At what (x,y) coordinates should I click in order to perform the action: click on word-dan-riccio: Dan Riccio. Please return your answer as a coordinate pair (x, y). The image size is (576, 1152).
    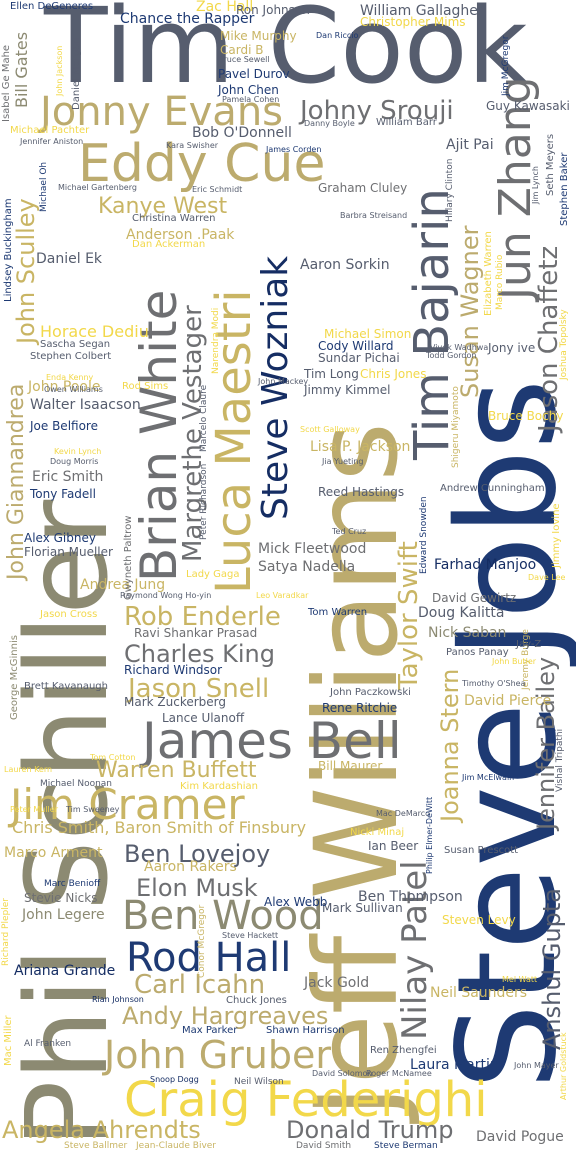
    Looking at the image, I should click on (337, 35).